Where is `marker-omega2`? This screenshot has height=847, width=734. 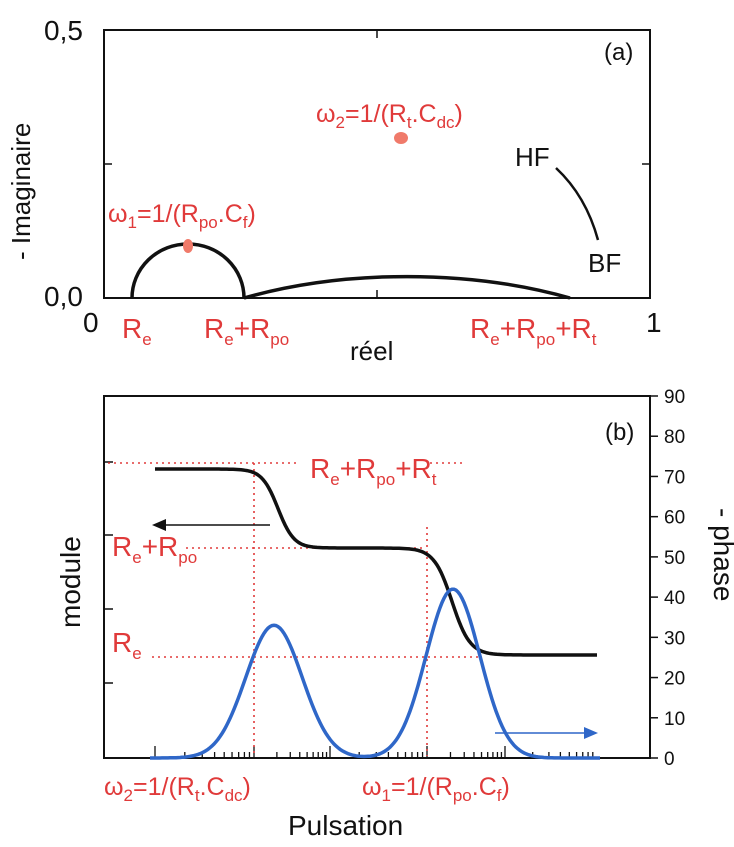 marker-omega2 is located at coordinates (401, 138).